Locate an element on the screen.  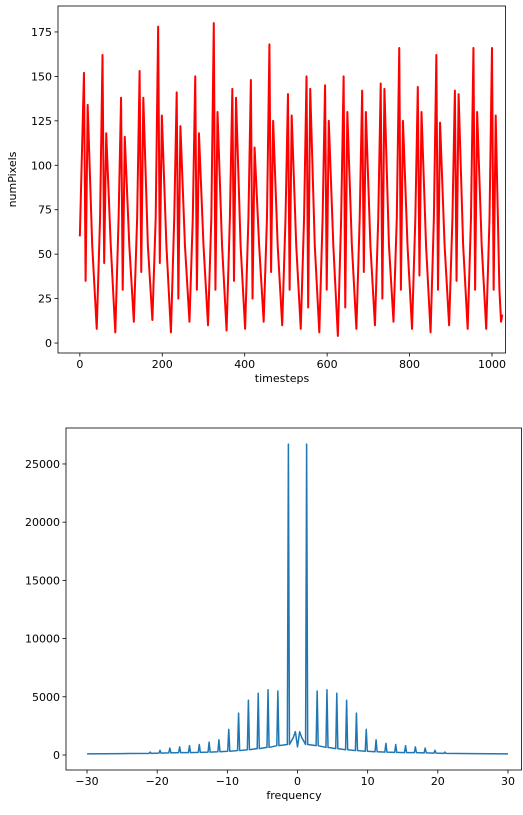
y-tick-label: 10000 is located at coordinates (42, 639).